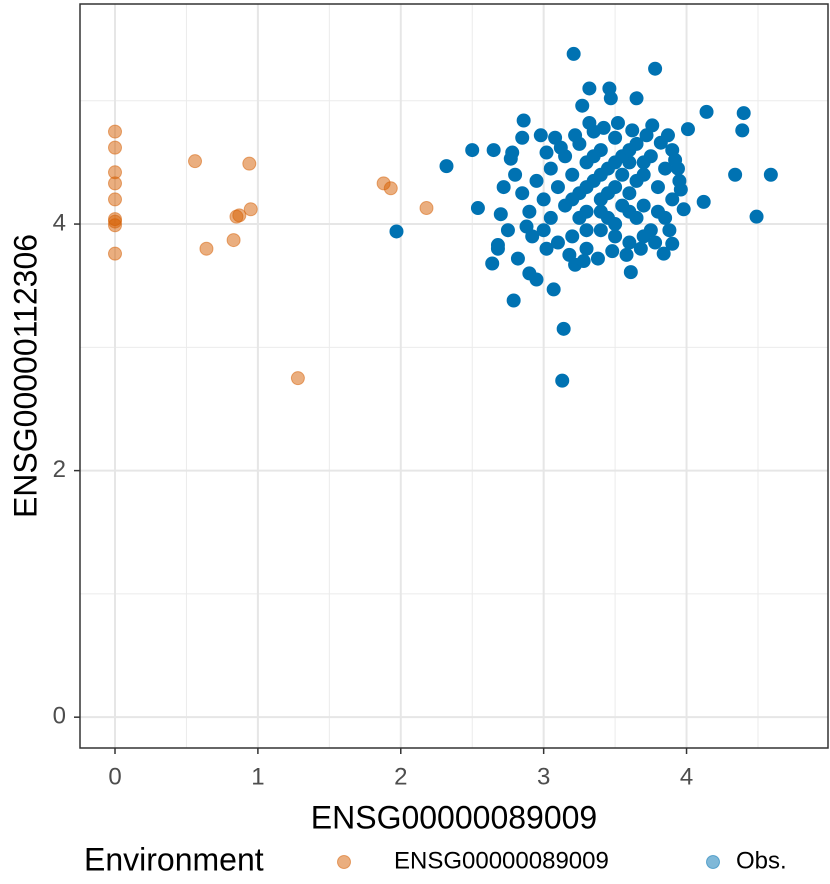 The image size is (830, 884). Describe the element at coordinates (257, 776) in the screenshot. I see `x-tick-label: 1` at that location.